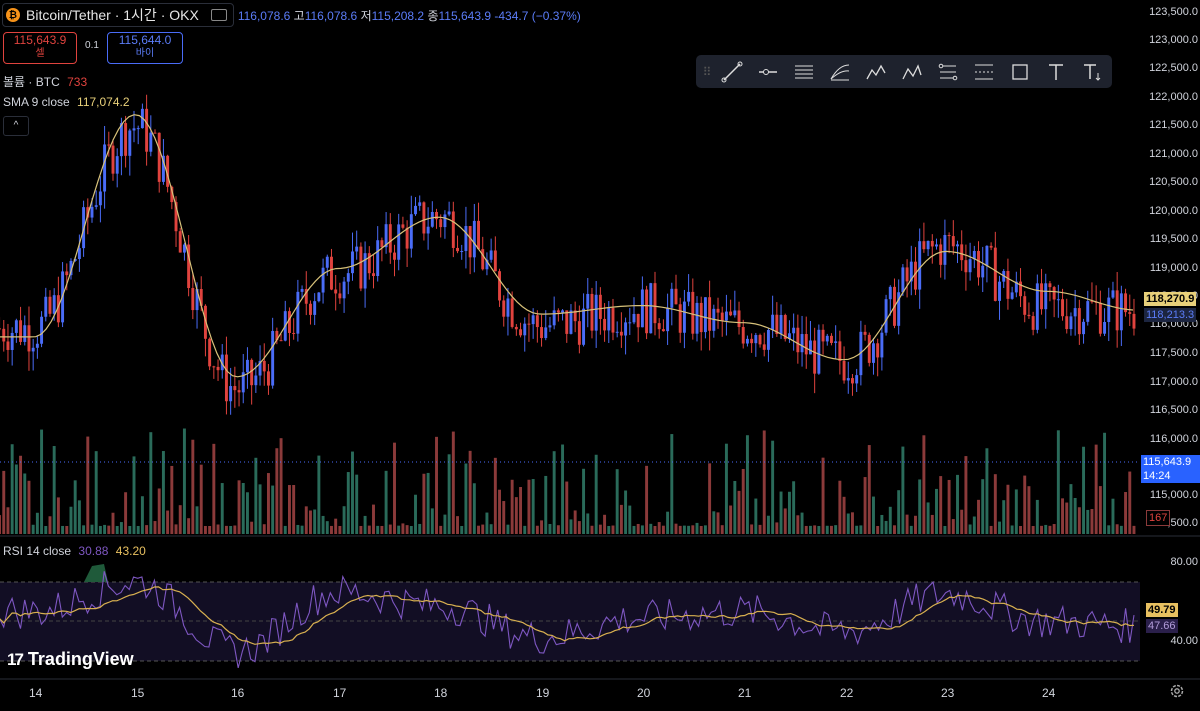 This screenshot has height=711, width=1200. Describe the element at coordinates (40, 48) in the screenshot. I see `sell-button: 115,643.9 셀` at that location.